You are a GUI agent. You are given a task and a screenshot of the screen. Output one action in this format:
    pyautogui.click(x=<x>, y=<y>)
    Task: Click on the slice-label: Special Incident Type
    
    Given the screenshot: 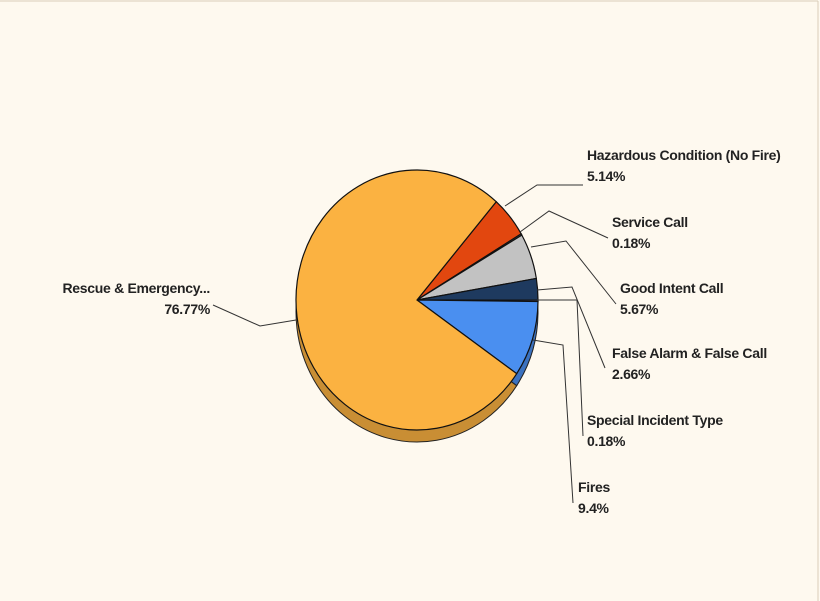 What is the action you would take?
    pyautogui.click(x=655, y=420)
    